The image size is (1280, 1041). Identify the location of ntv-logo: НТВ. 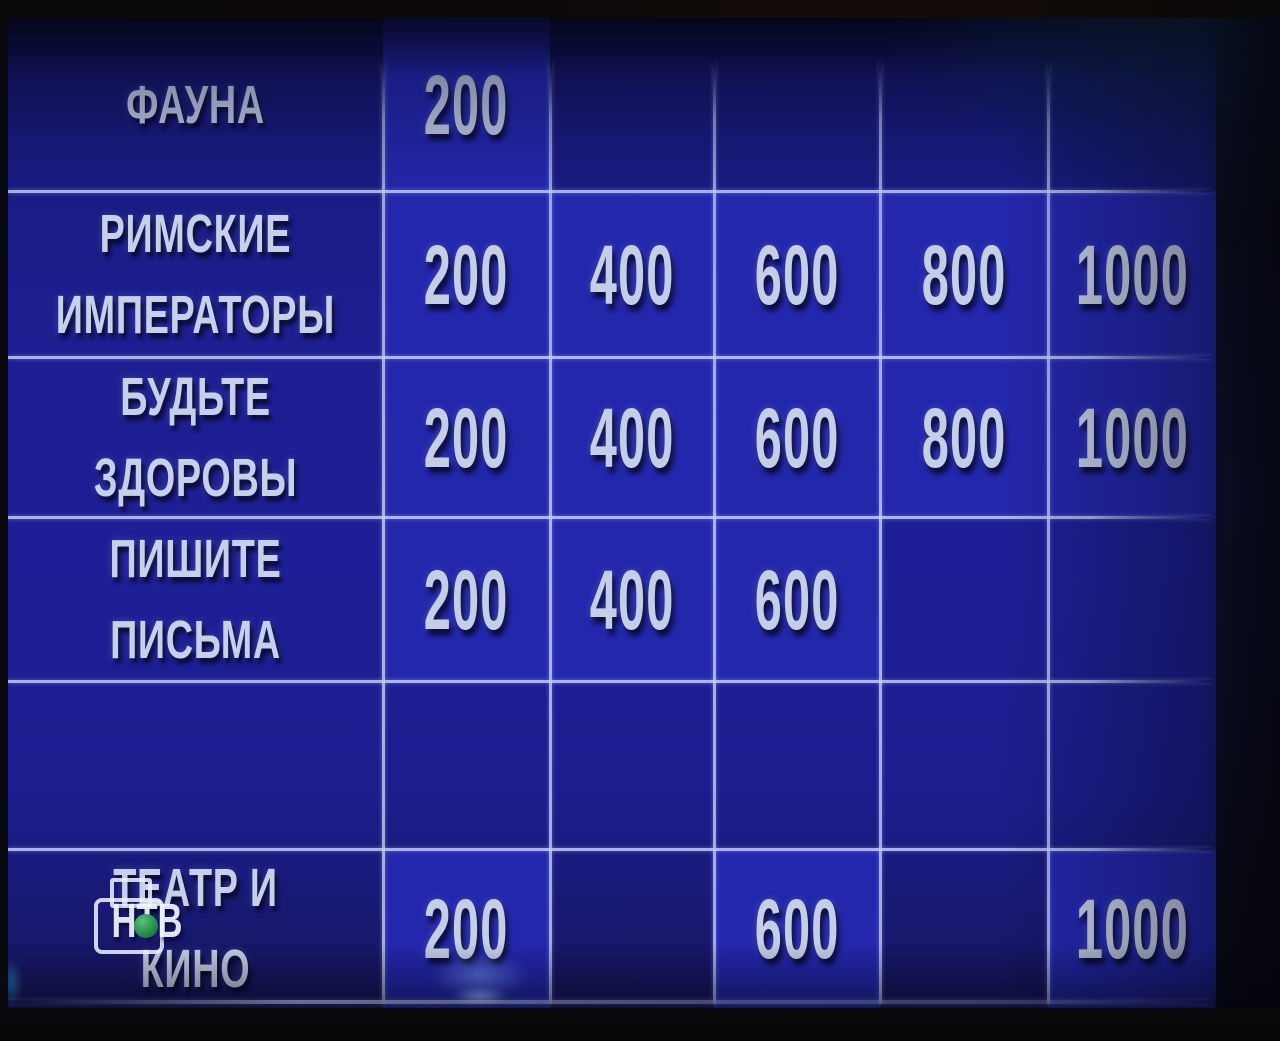
(148, 922).